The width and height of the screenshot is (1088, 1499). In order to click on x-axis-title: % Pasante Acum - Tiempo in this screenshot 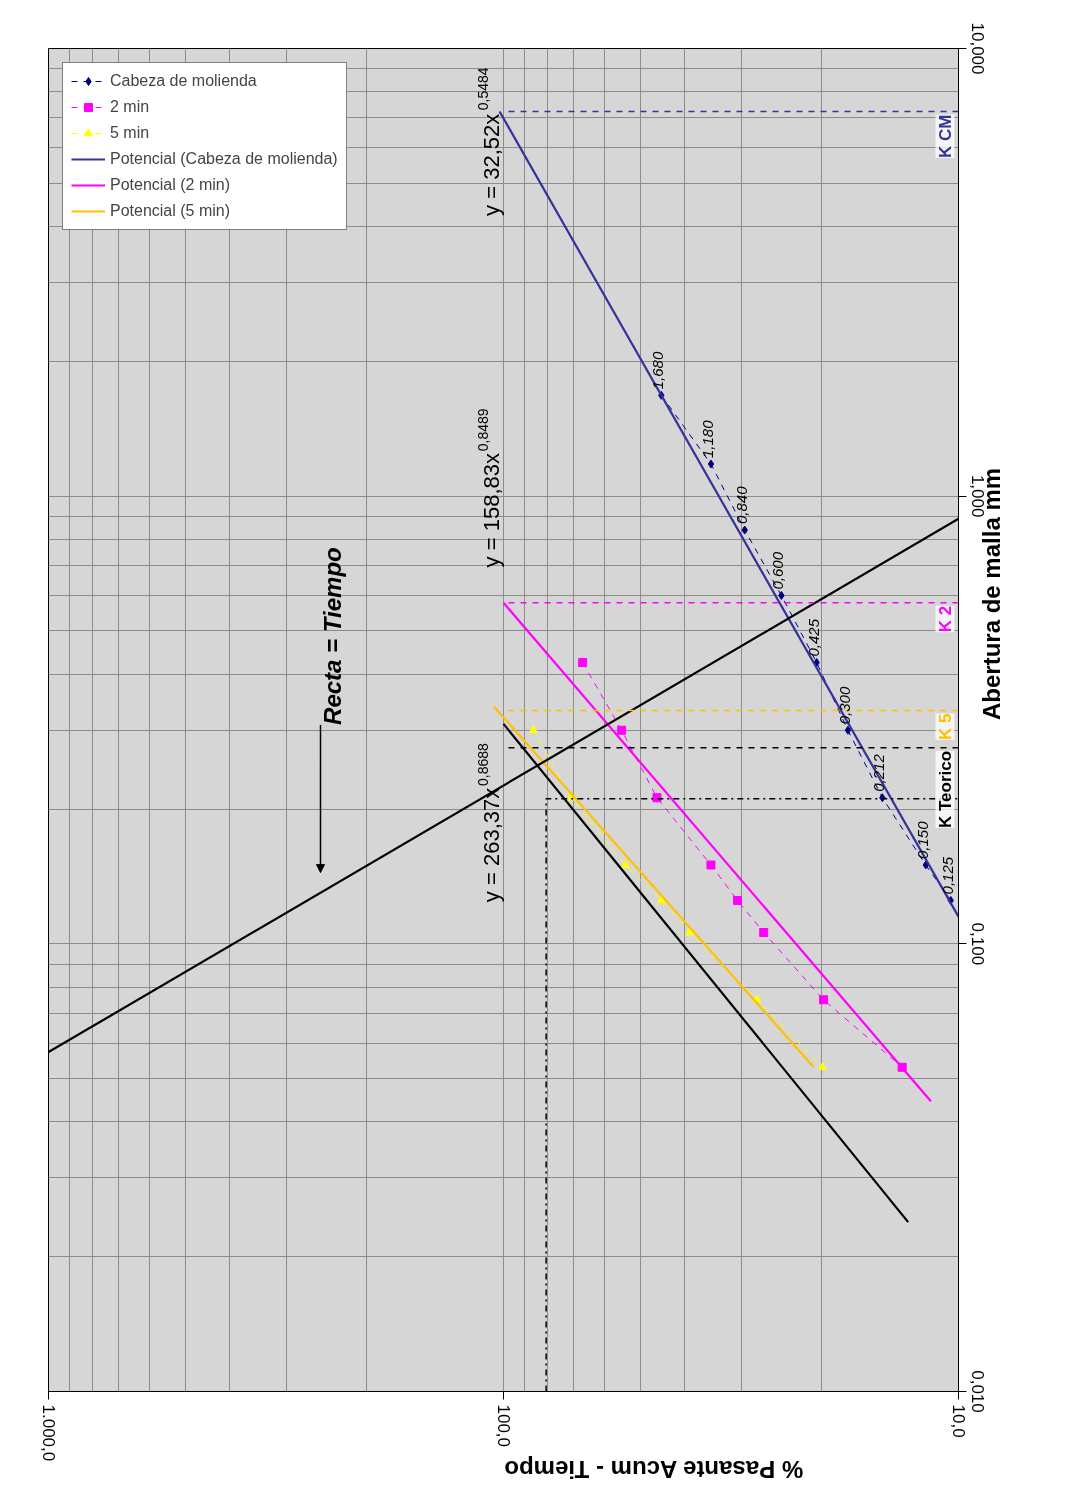, I will do `click(654, 1469)`.